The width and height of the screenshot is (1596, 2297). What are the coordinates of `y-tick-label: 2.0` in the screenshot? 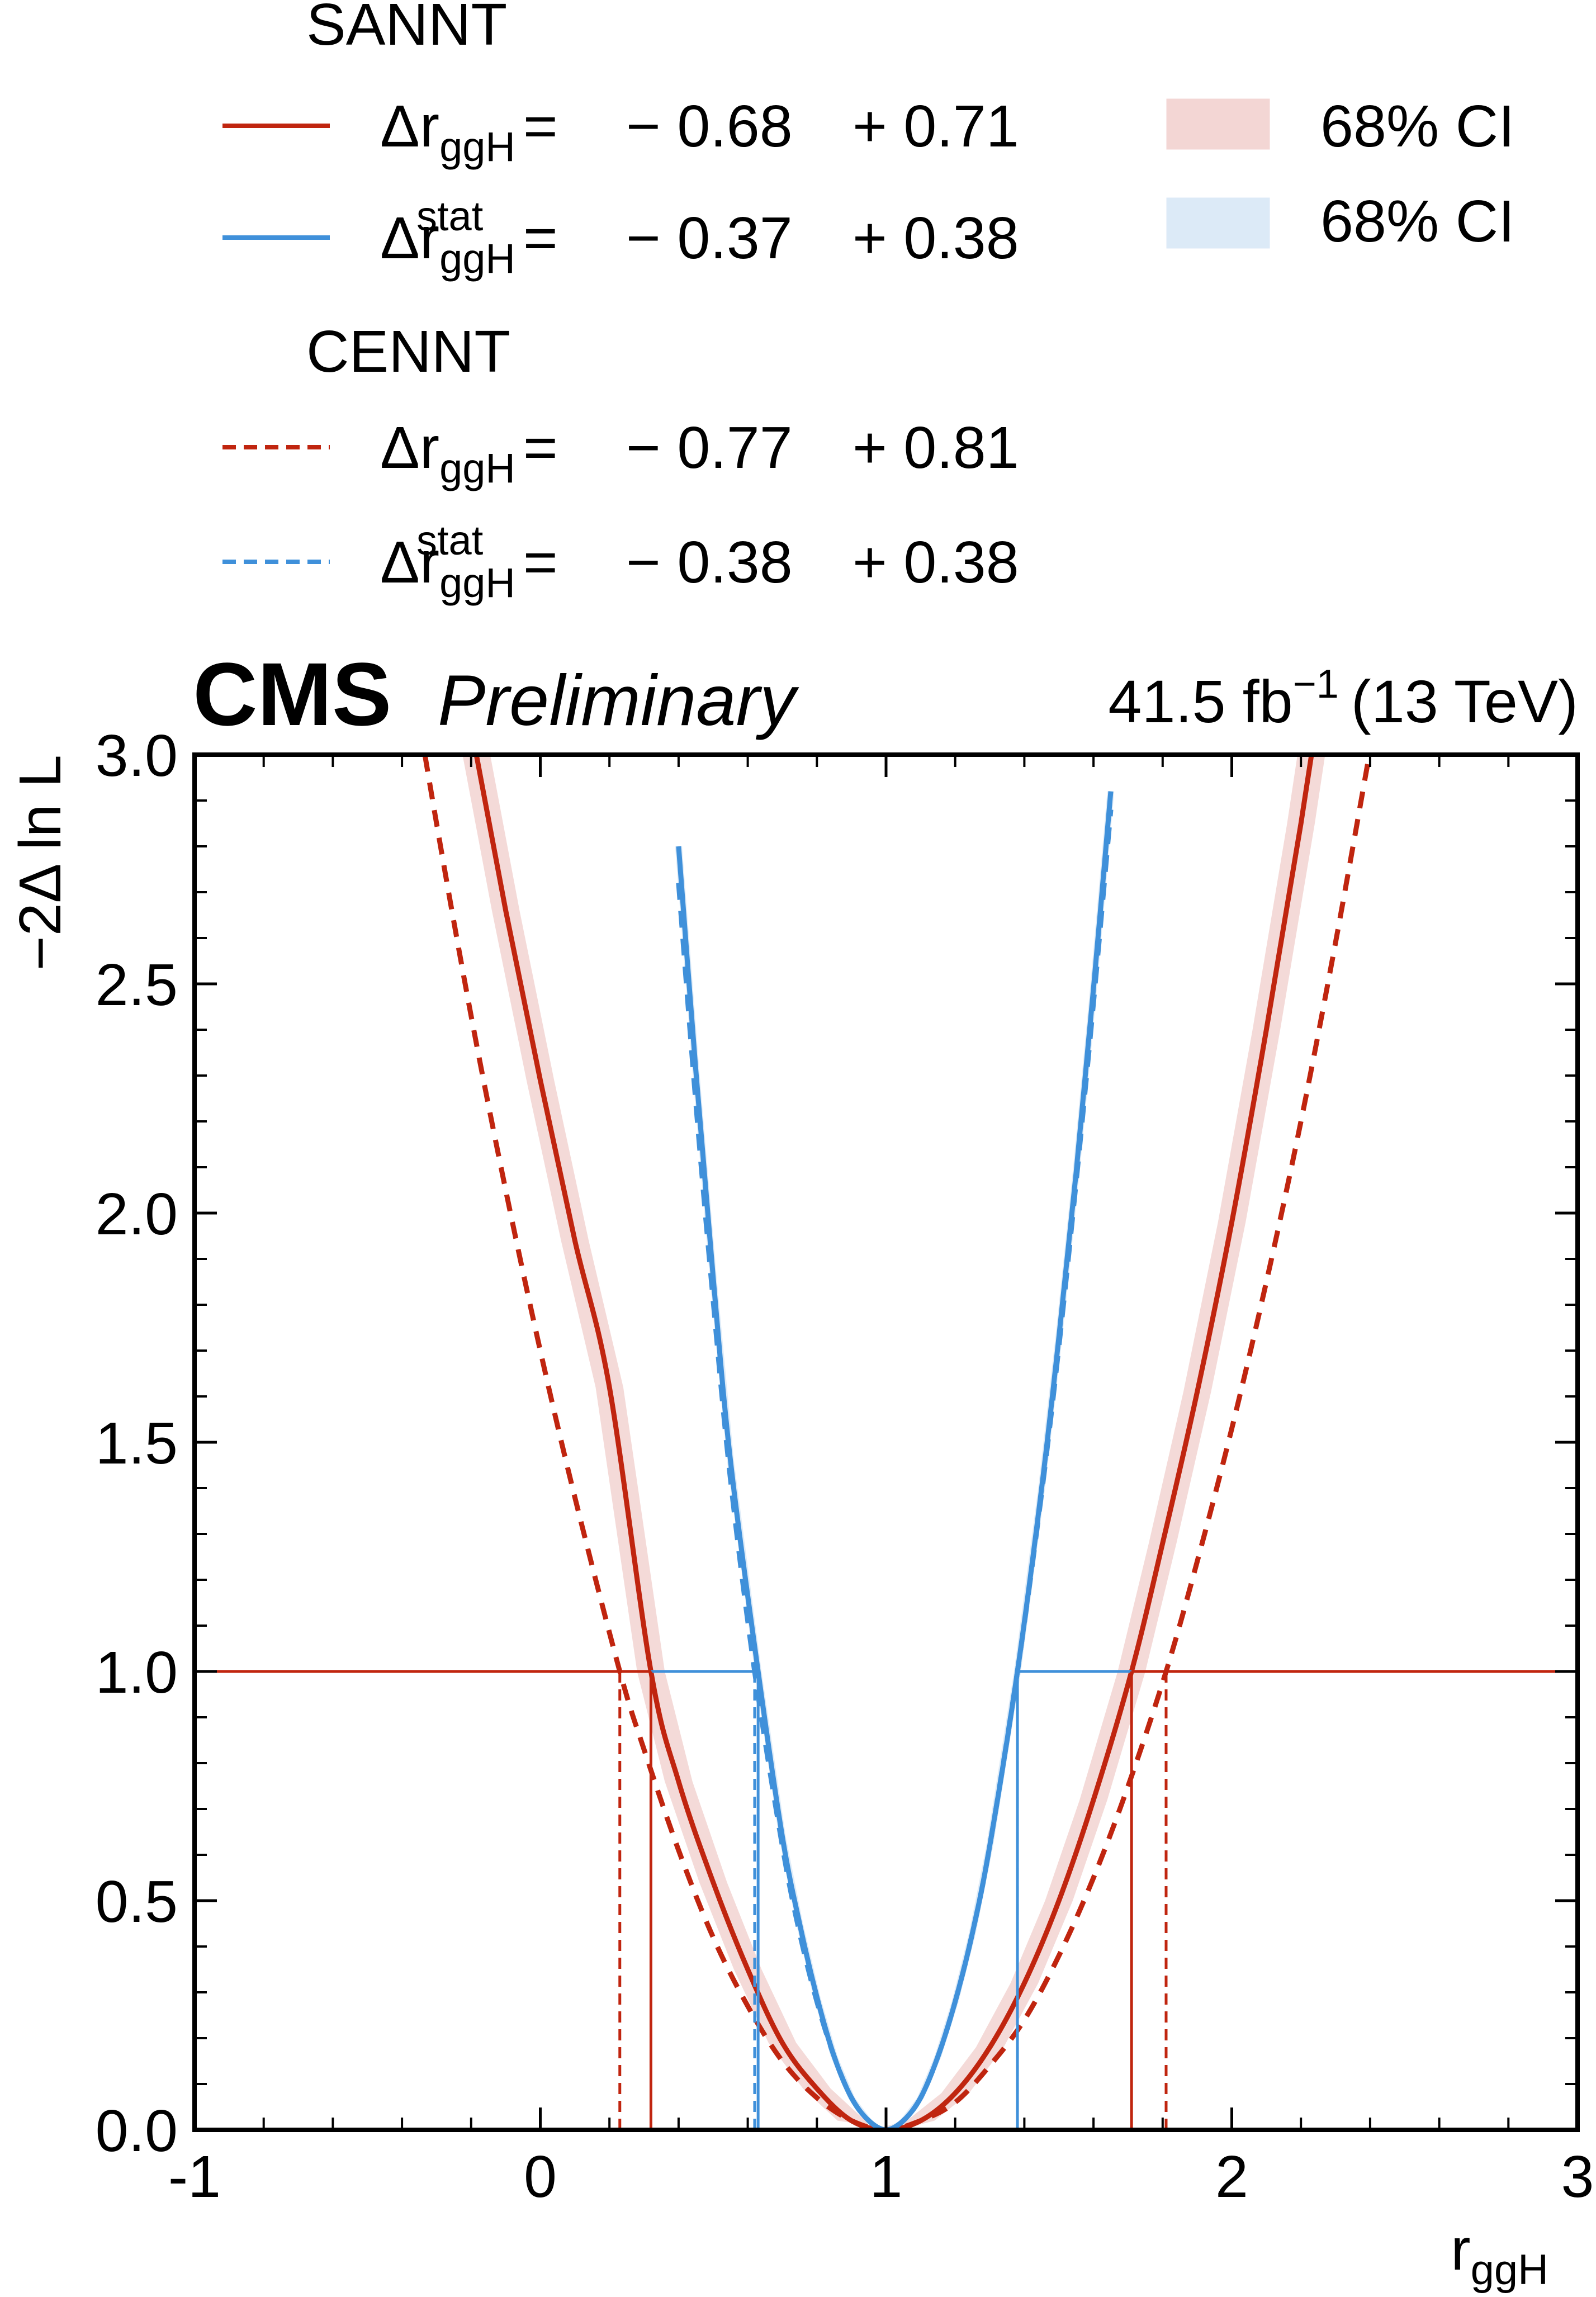 It's located at (137, 1214).